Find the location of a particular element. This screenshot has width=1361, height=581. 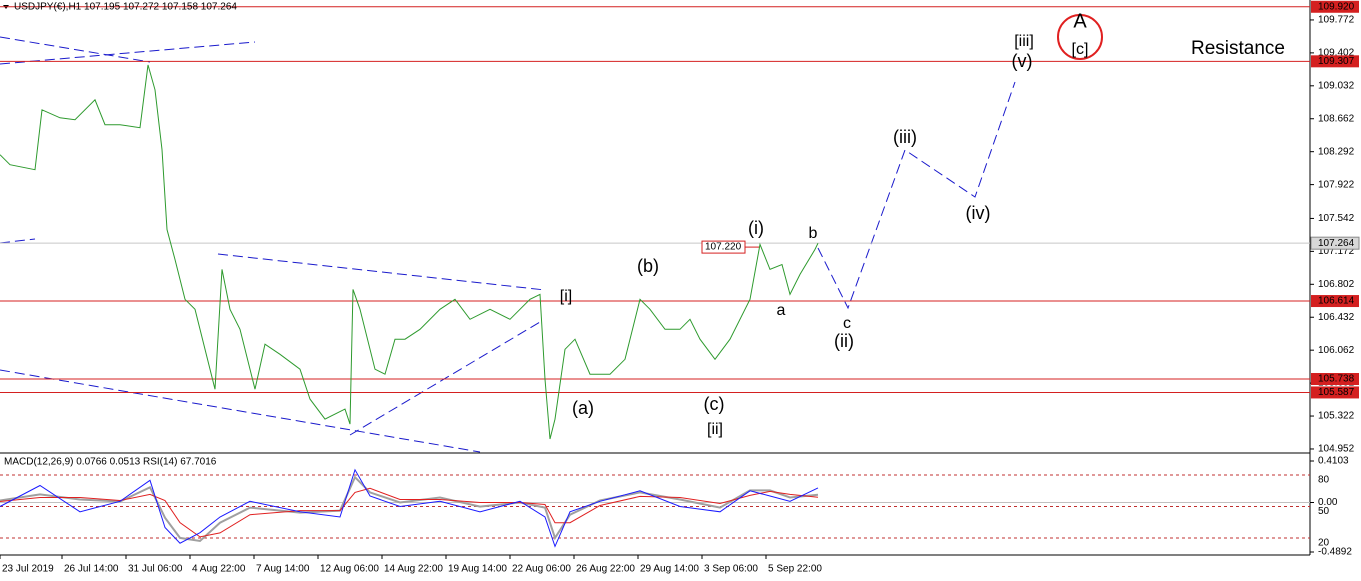

price-label: 106.614 is located at coordinates (1336, 301).